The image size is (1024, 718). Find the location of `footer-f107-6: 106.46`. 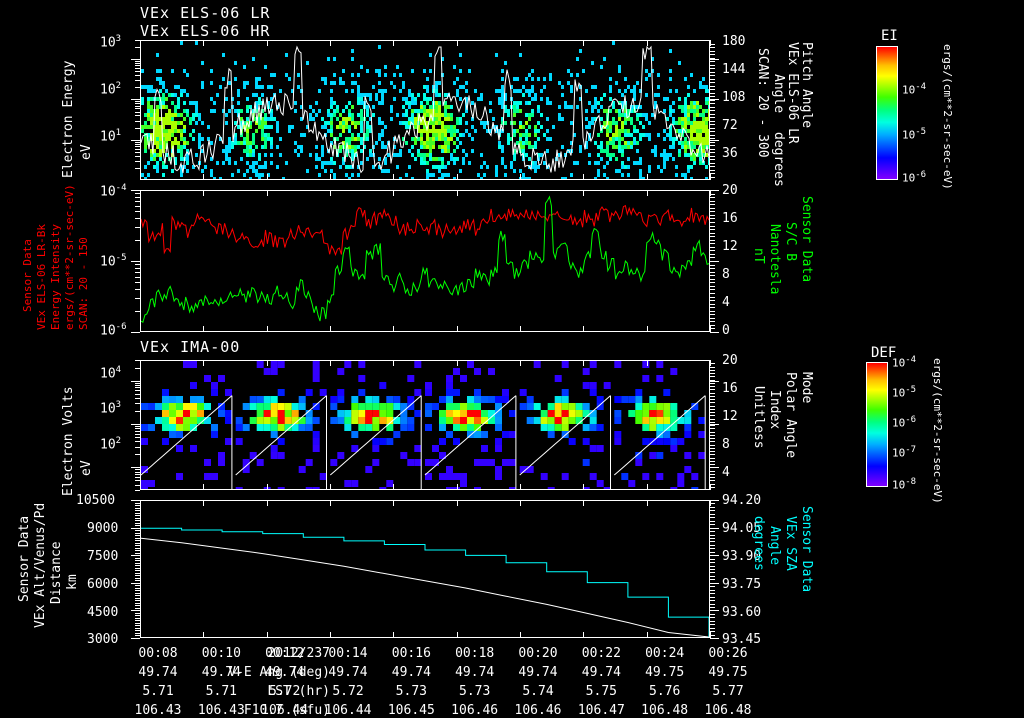

footer-f107-6: 106.46 is located at coordinates (538, 710).